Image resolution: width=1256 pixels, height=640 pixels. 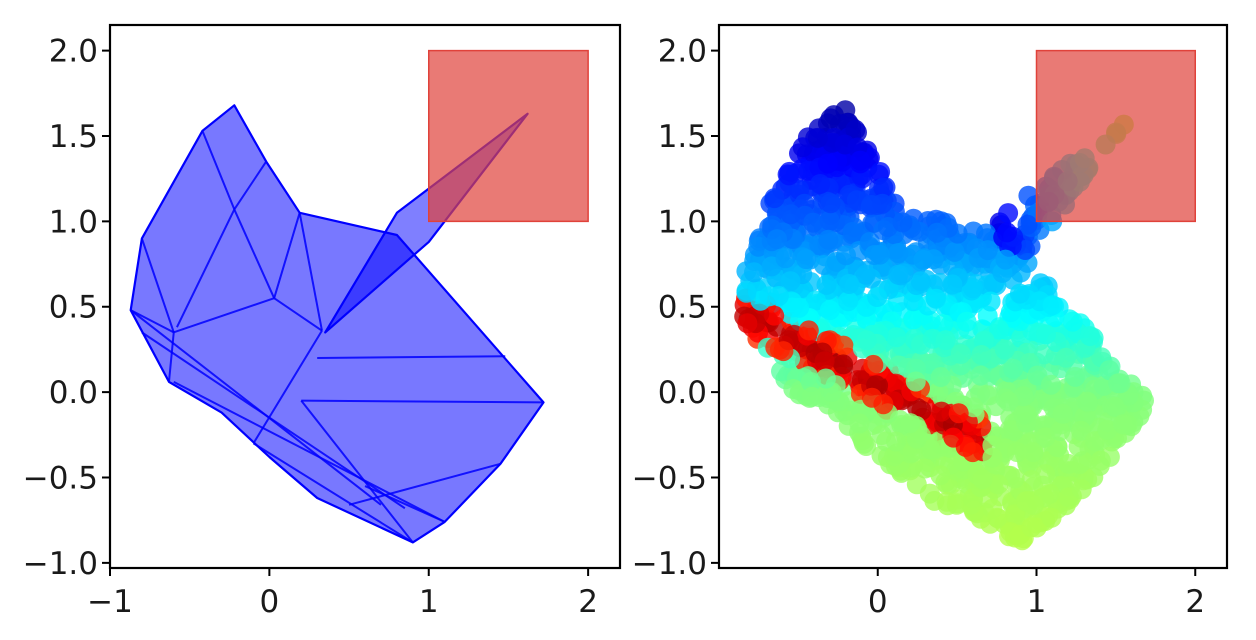 What do you see at coordinates (429, 602) in the screenshot?
I see `left-x-tick-label: 1` at bounding box center [429, 602].